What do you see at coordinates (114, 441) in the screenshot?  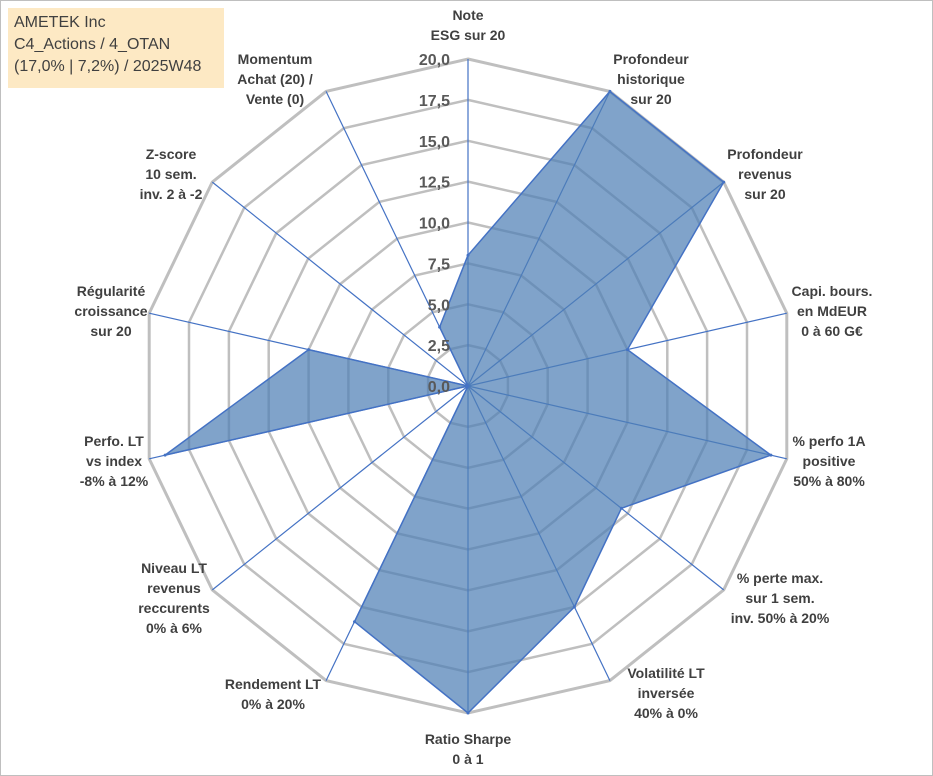 I see `axis-label-line: Perfo. LT` at bounding box center [114, 441].